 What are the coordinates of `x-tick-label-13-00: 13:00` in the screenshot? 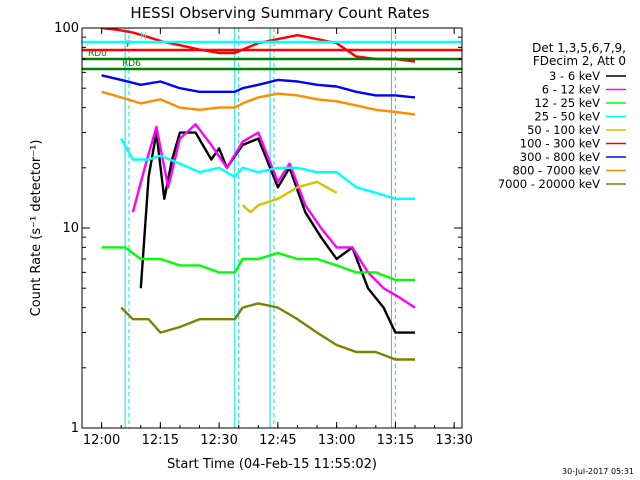 It's located at (336, 440).